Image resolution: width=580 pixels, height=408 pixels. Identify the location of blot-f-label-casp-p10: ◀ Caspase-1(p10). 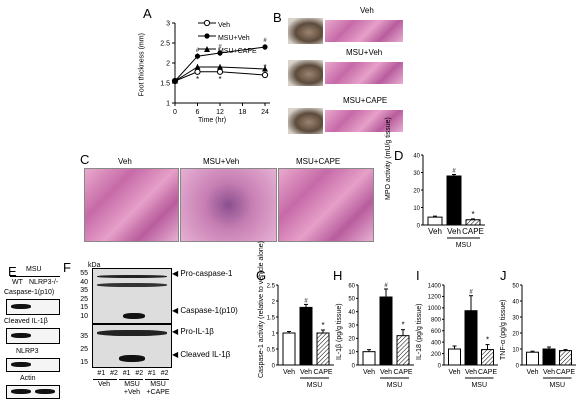
(205, 310).